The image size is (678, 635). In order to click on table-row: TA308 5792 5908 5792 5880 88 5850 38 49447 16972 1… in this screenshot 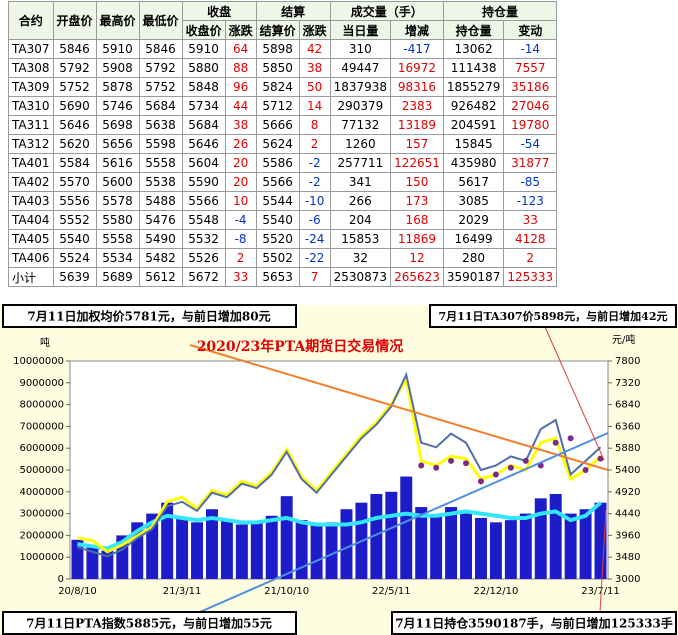, I will do `click(283, 68)`.